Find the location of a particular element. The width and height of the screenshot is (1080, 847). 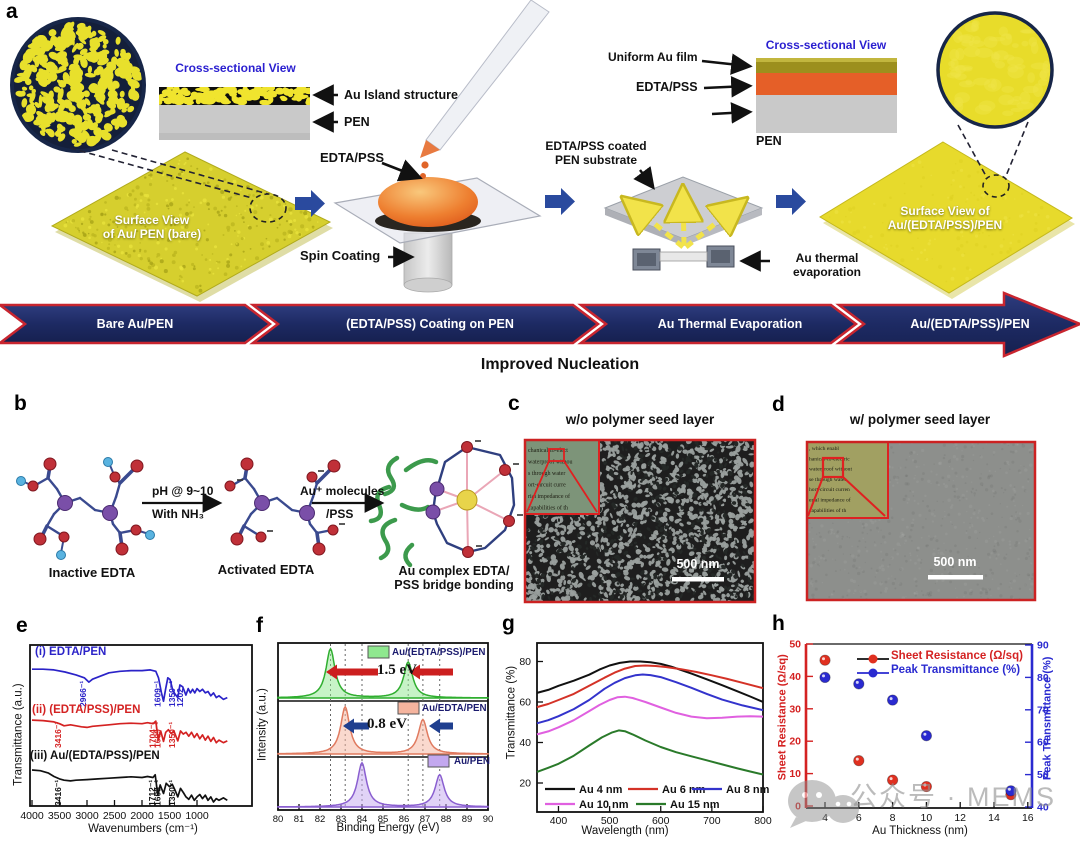

h-x-tick: 12 is located at coordinates (960, 818).